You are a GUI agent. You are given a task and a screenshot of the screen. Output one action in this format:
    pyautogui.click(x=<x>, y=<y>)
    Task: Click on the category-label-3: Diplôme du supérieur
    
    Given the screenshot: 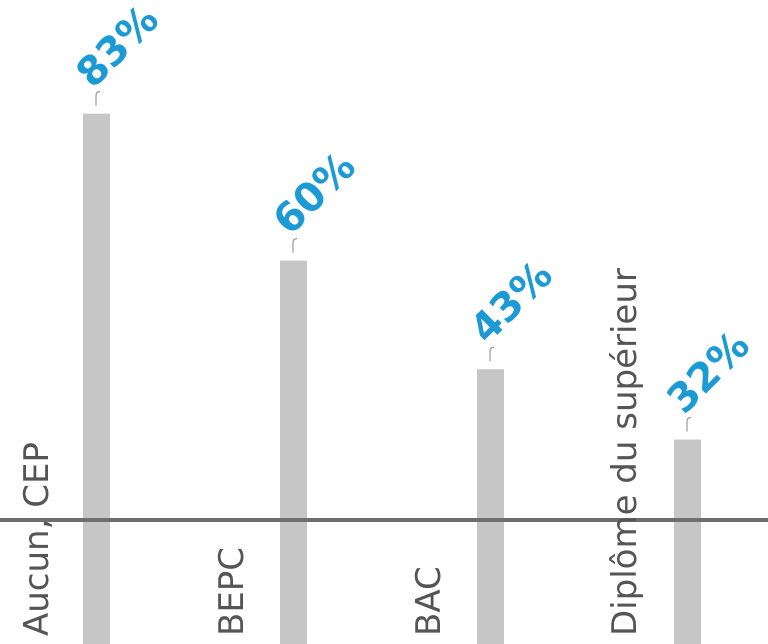 What is the action you would take?
    pyautogui.click(x=625, y=452)
    